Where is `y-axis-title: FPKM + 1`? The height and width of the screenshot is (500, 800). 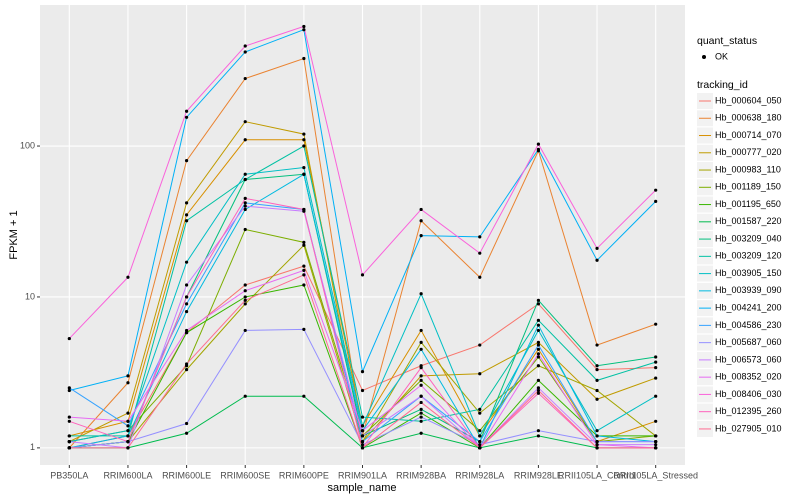 y-axis-title: FPKM + 1 is located at coordinates (14, 234).